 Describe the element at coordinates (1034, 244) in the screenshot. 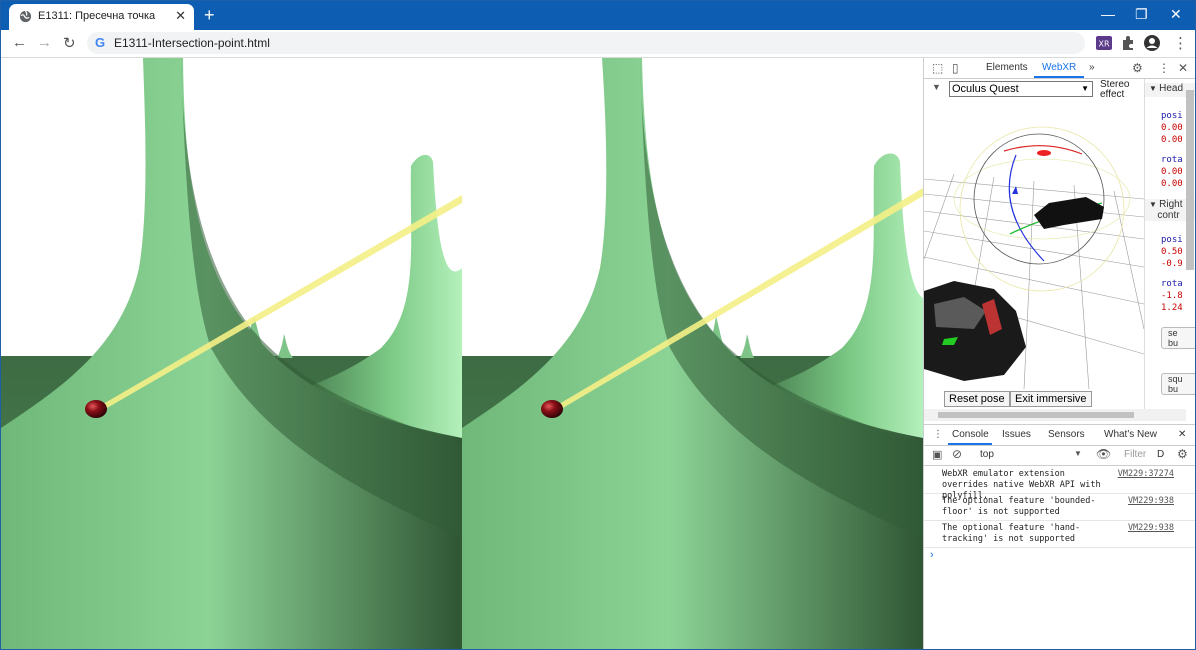

I see `webxr-device-scene` at that location.